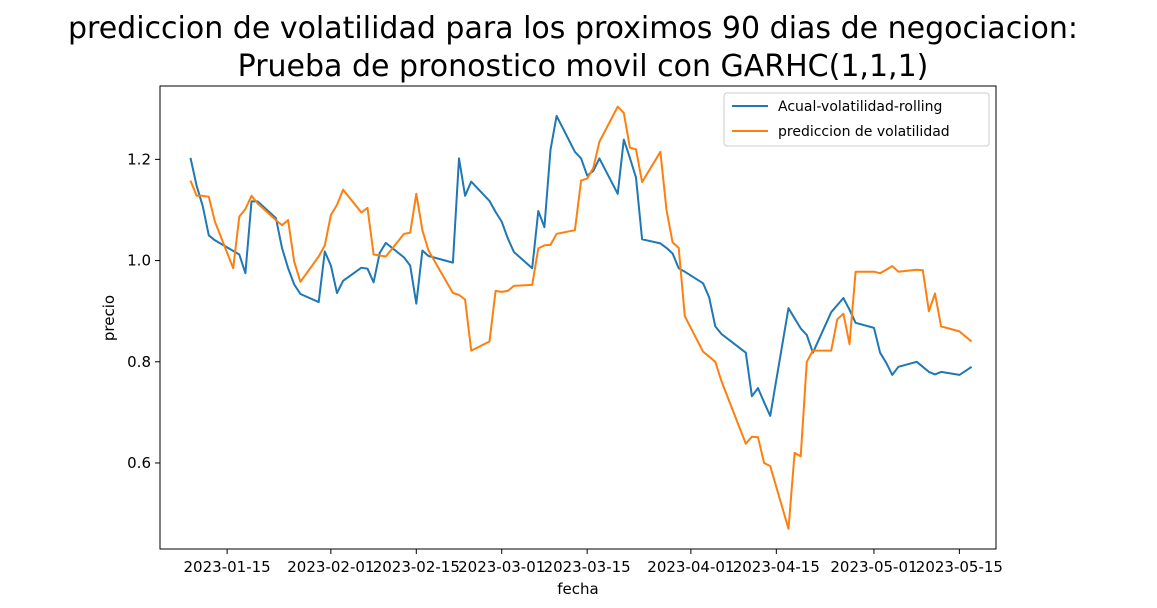 The image size is (1157, 608). I want to click on legend-label-prediction: prediccion de volatilidad, so click(864, 132).